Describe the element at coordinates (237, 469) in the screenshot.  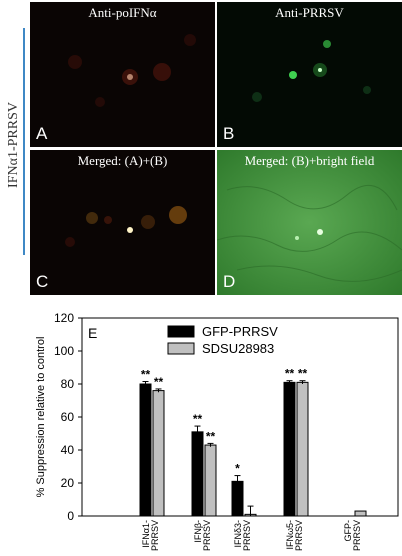
I see `significance-label: *` at that location.